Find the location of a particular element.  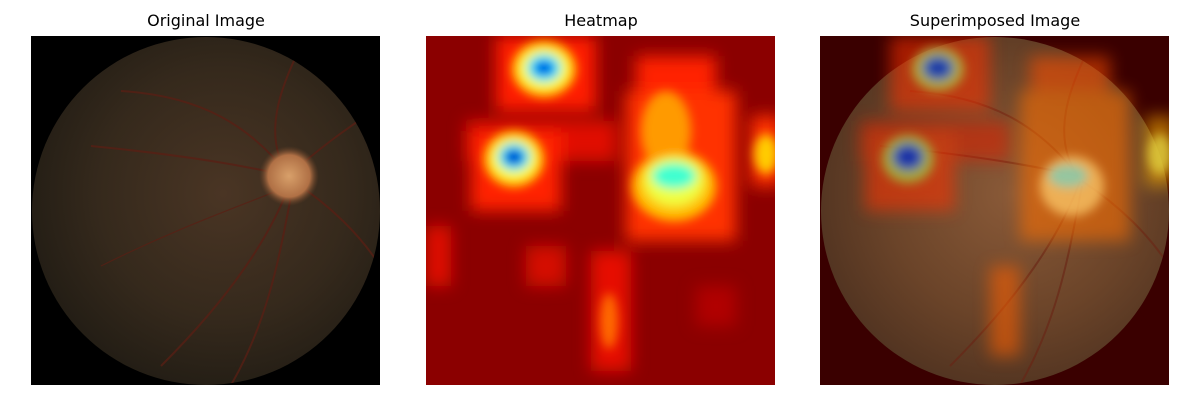

heatmap-title: Heatmap is located at coordinates (601, 20).